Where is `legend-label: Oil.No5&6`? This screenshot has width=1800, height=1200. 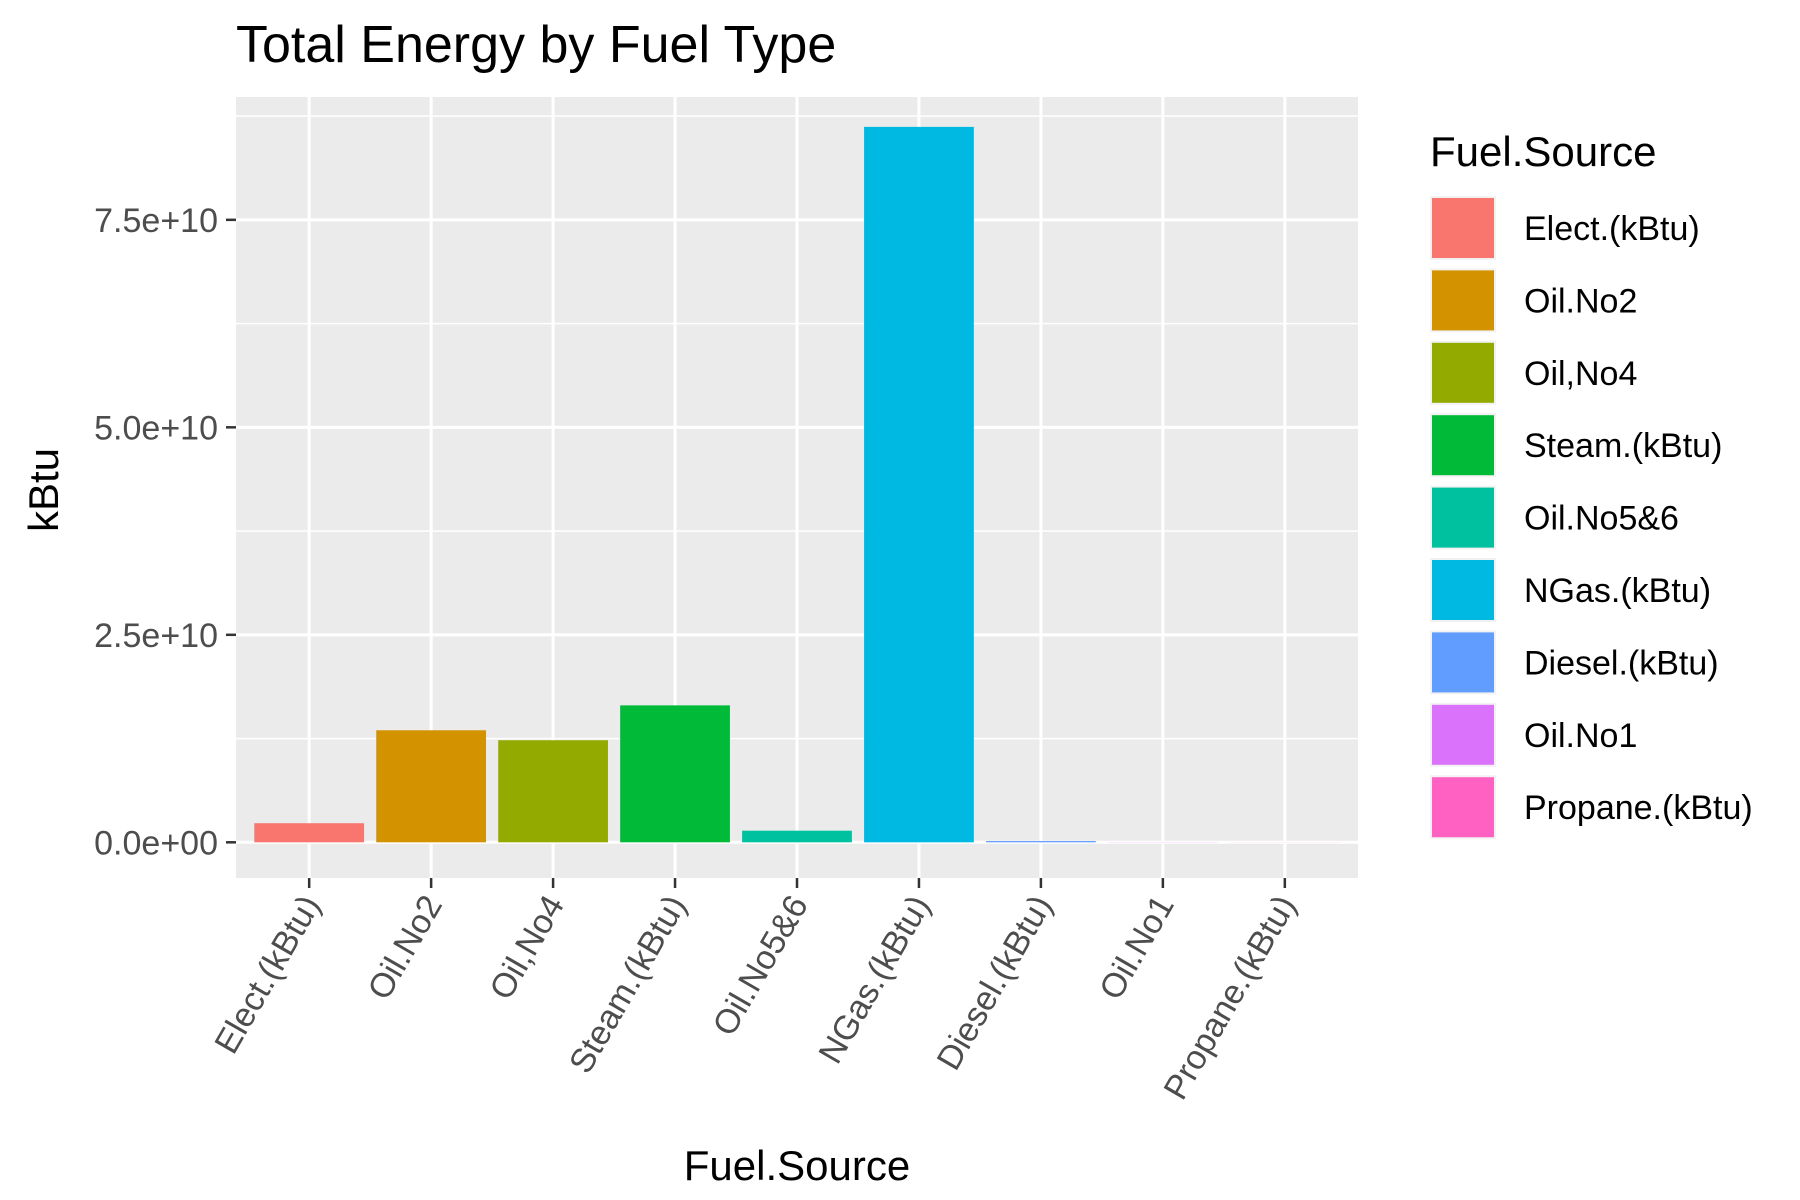
legend-label: Oil.No5&6 is located at coordinates (1601, 519).